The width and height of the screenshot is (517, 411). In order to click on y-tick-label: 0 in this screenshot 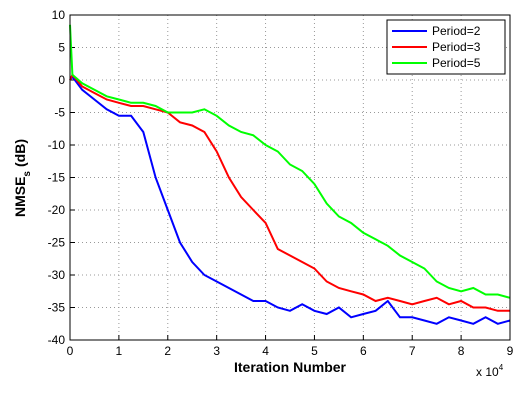, I will do `click(61, 80)`.